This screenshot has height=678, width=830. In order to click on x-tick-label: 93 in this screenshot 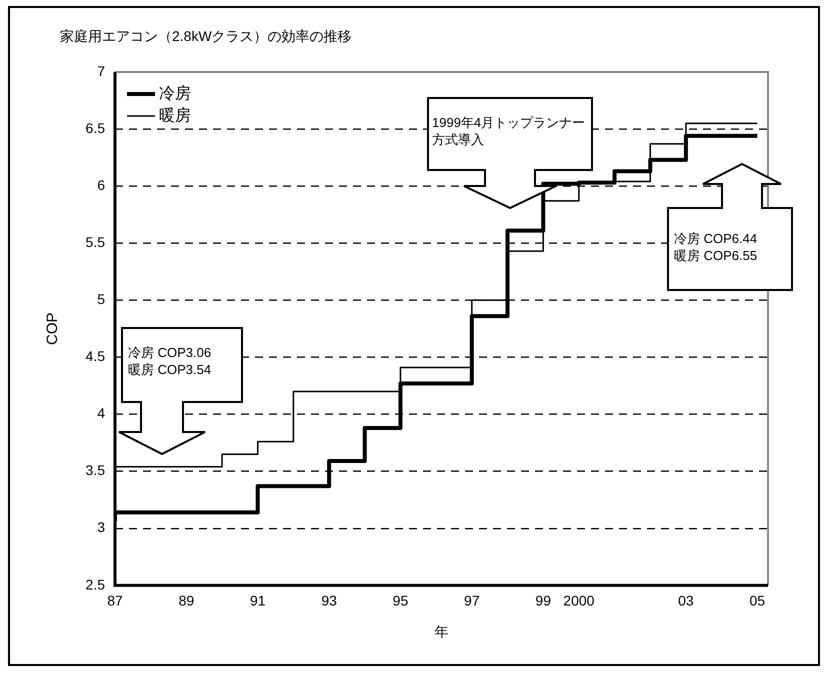, I will do `click(329, 600)`.